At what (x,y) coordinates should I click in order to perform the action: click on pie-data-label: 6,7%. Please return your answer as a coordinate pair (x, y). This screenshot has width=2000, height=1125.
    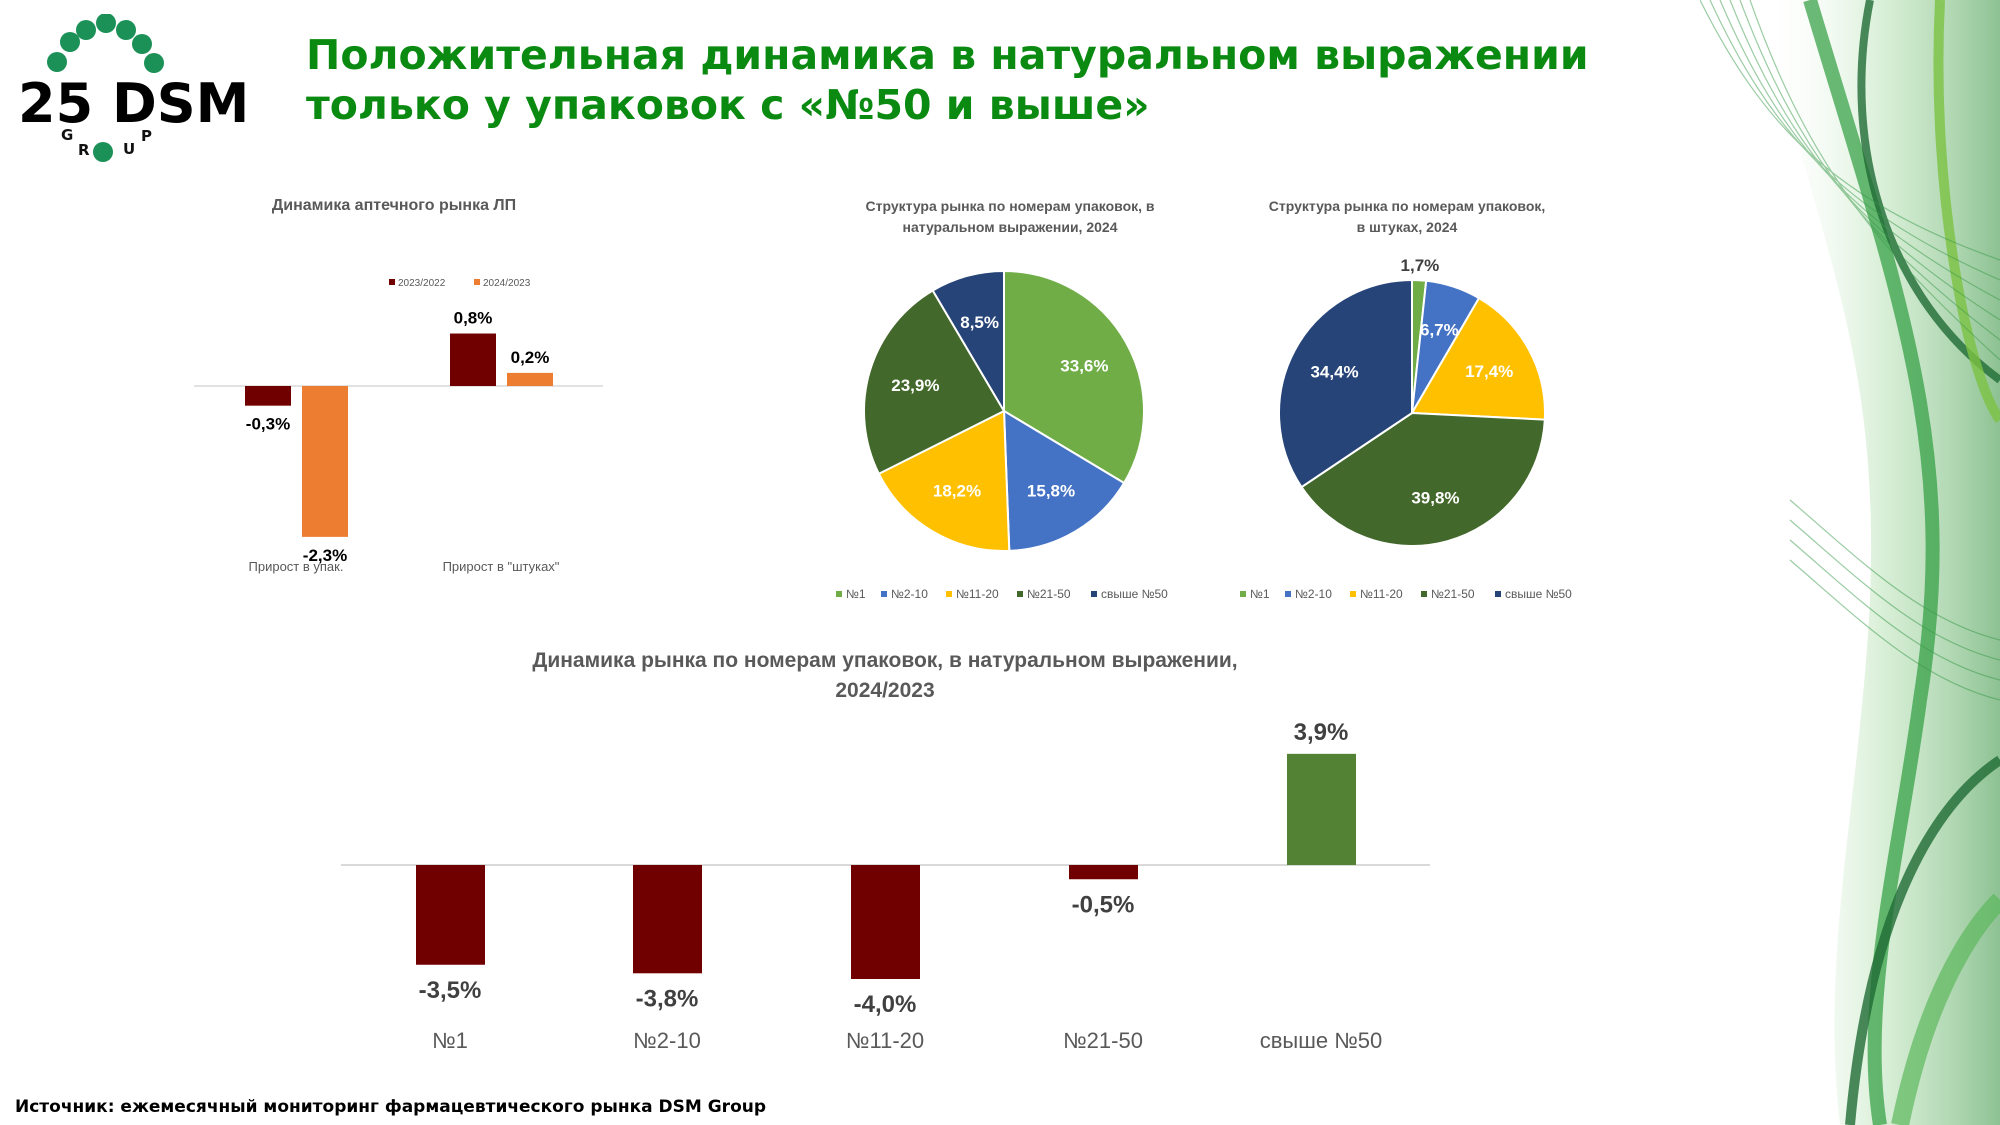
    Looking at the image, I should click on (1439, 330).